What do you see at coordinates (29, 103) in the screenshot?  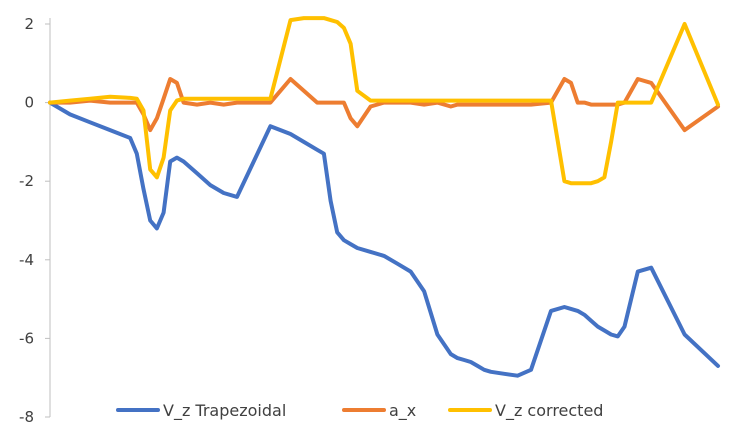 I see `y-tick-label: 0` at bounding box center [29, 103].